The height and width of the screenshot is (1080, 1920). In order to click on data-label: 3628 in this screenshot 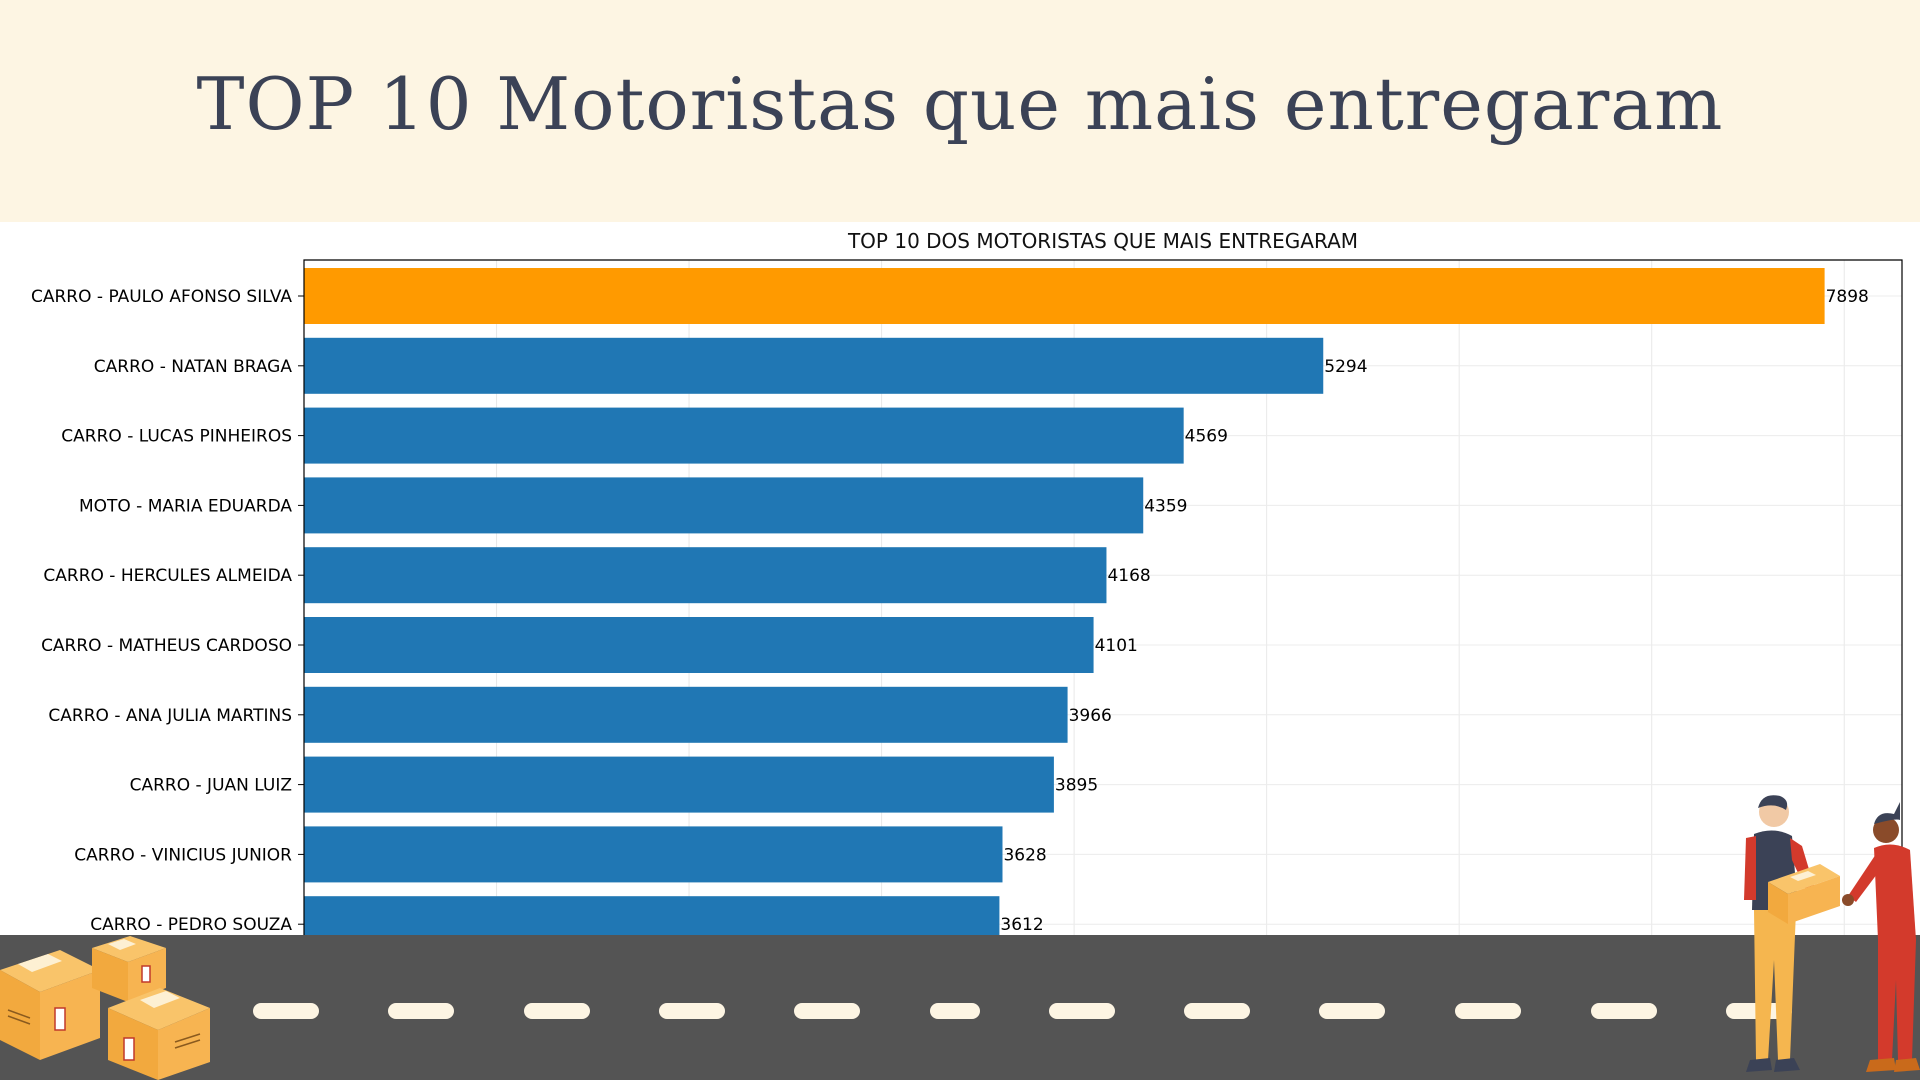, I will do `click(1024, 855)`.